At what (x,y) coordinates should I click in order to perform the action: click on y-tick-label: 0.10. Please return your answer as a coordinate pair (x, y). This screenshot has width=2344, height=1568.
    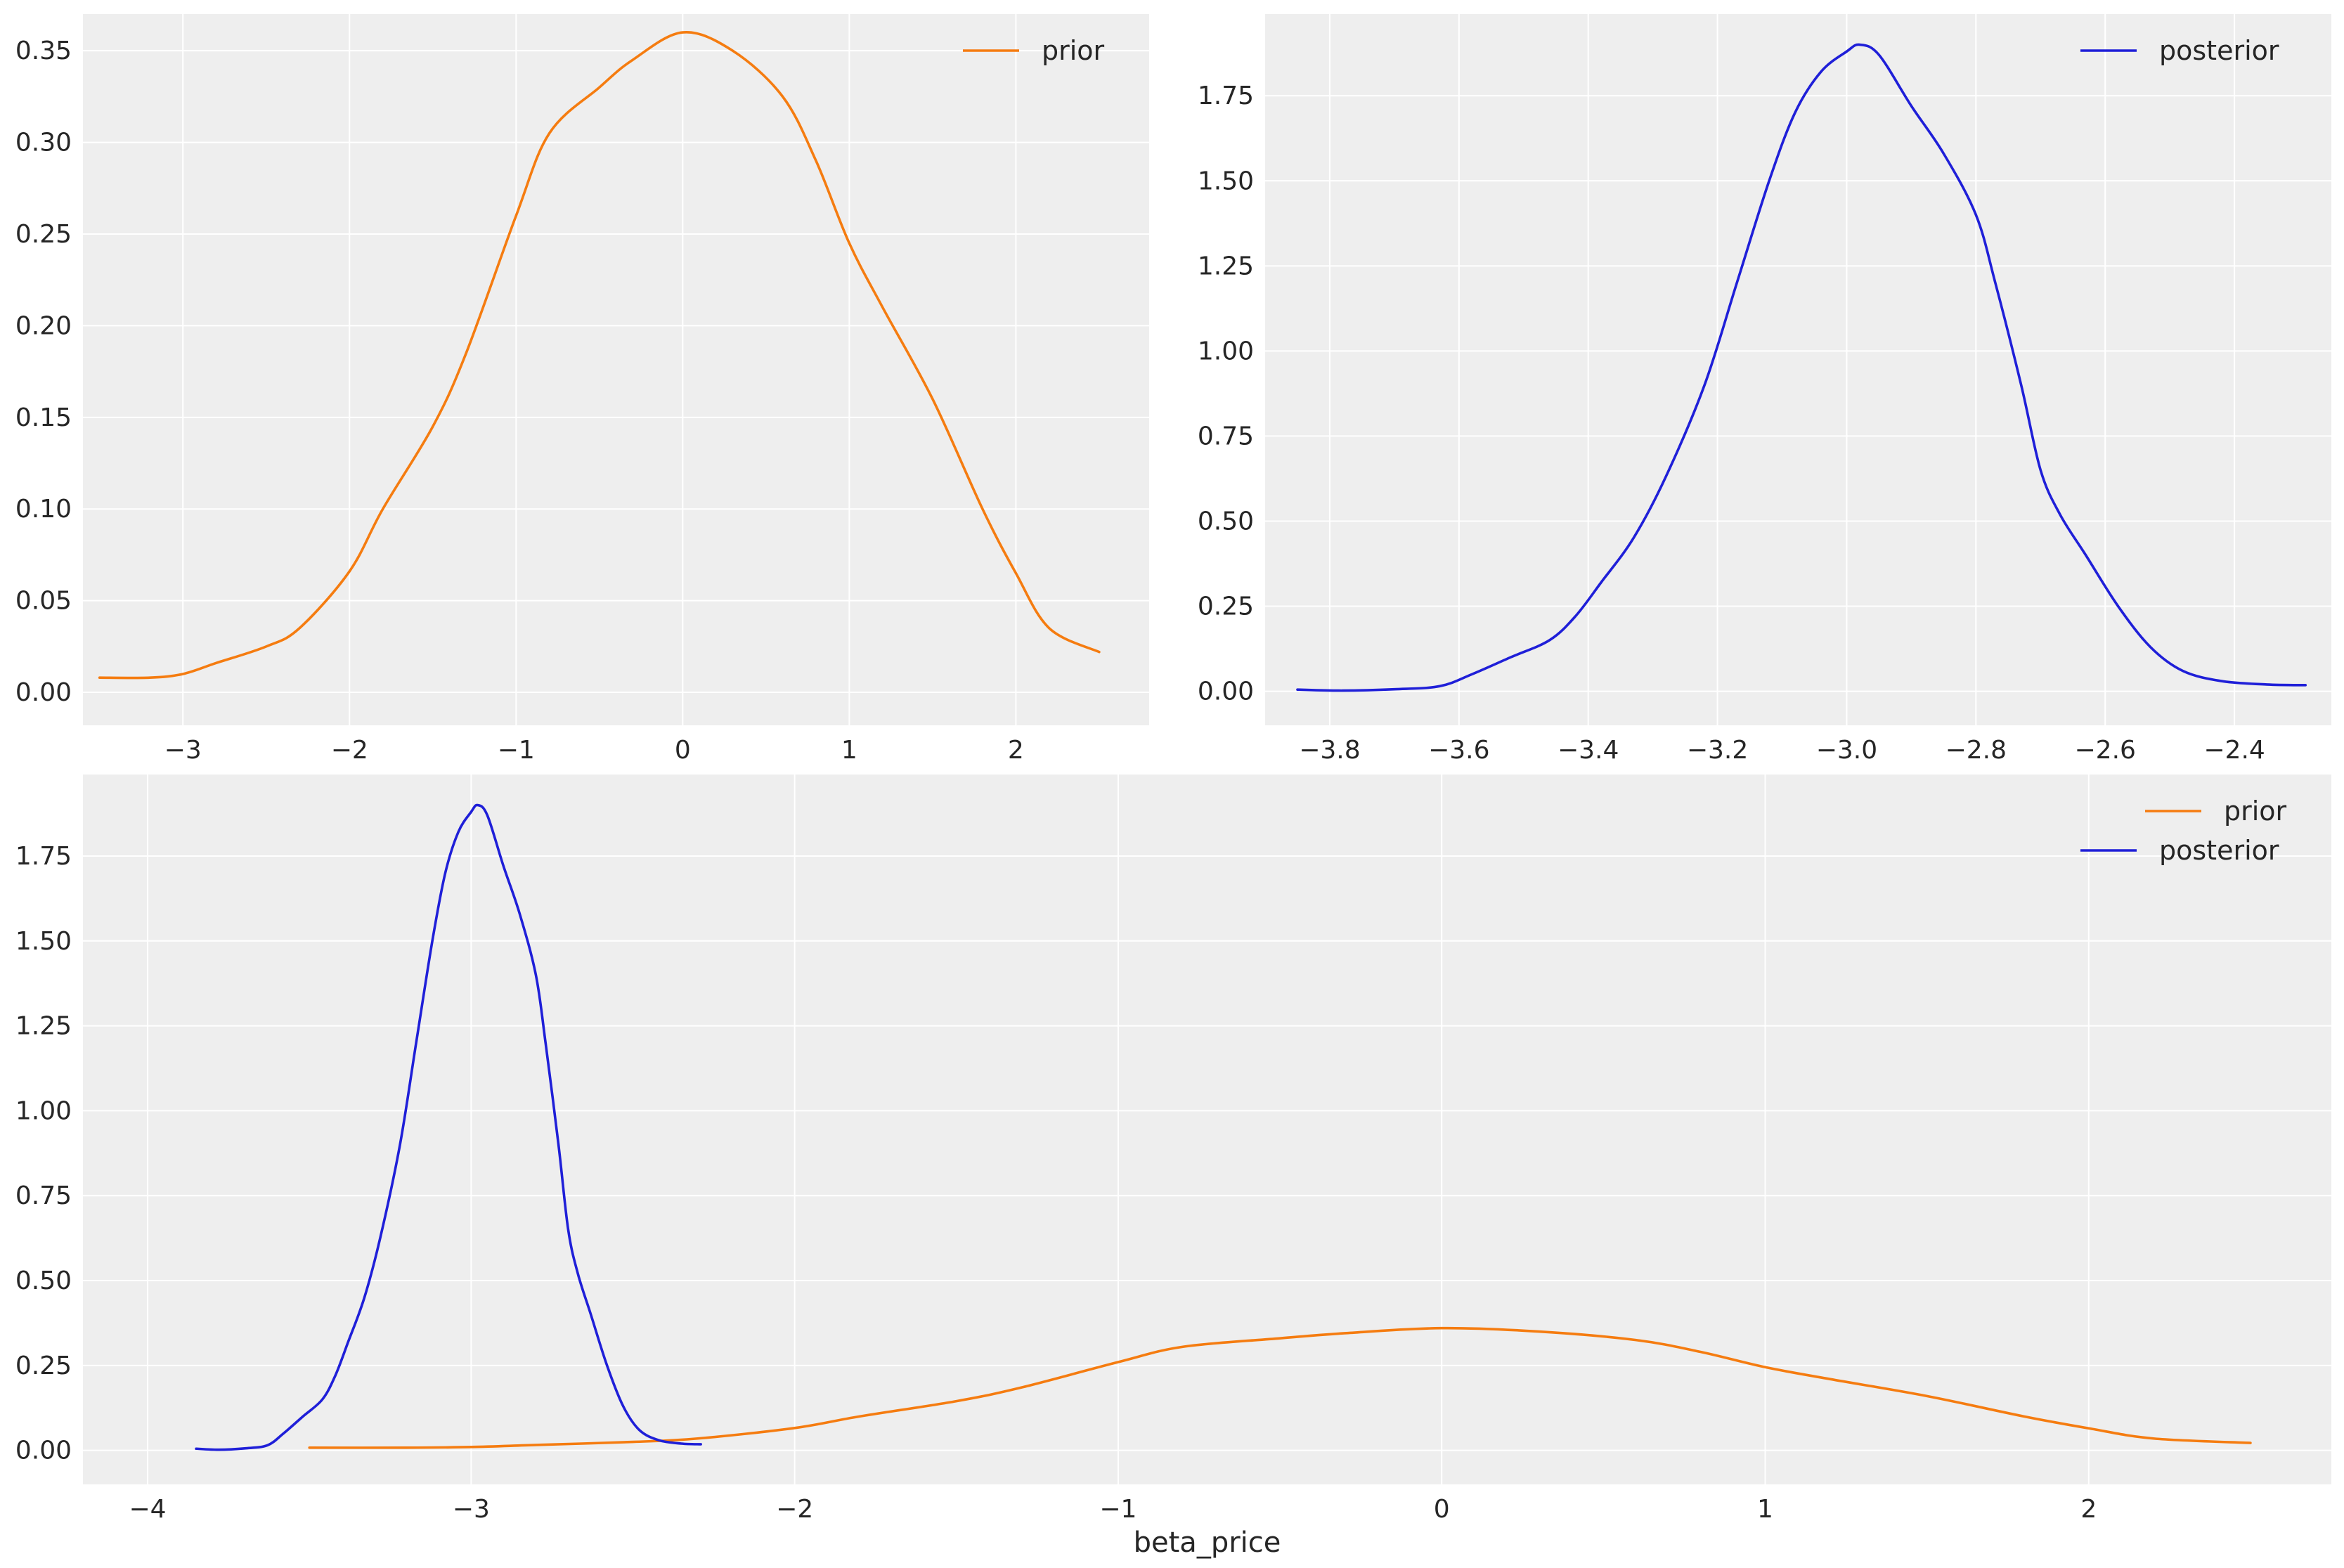
    Looking at the image, I should click on (43, 509).